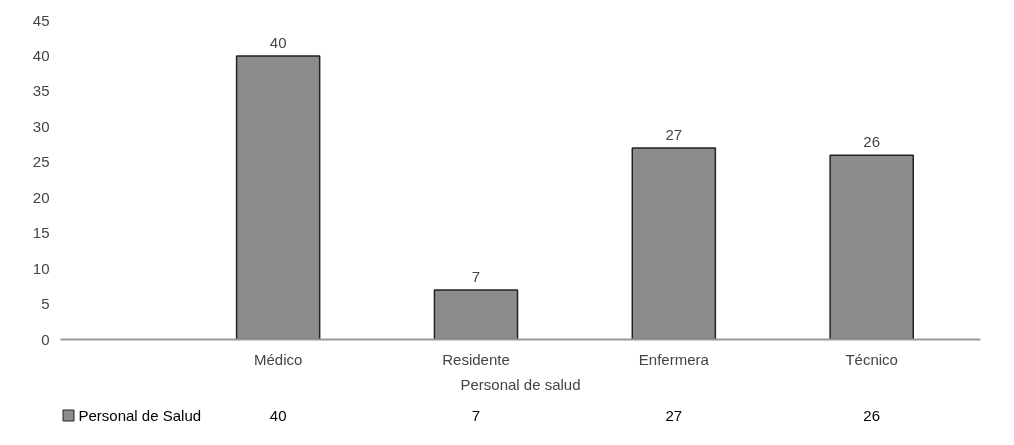 This screenshot has height=445, width=1014. I want to click on data-label: 7, so click(476, 276).